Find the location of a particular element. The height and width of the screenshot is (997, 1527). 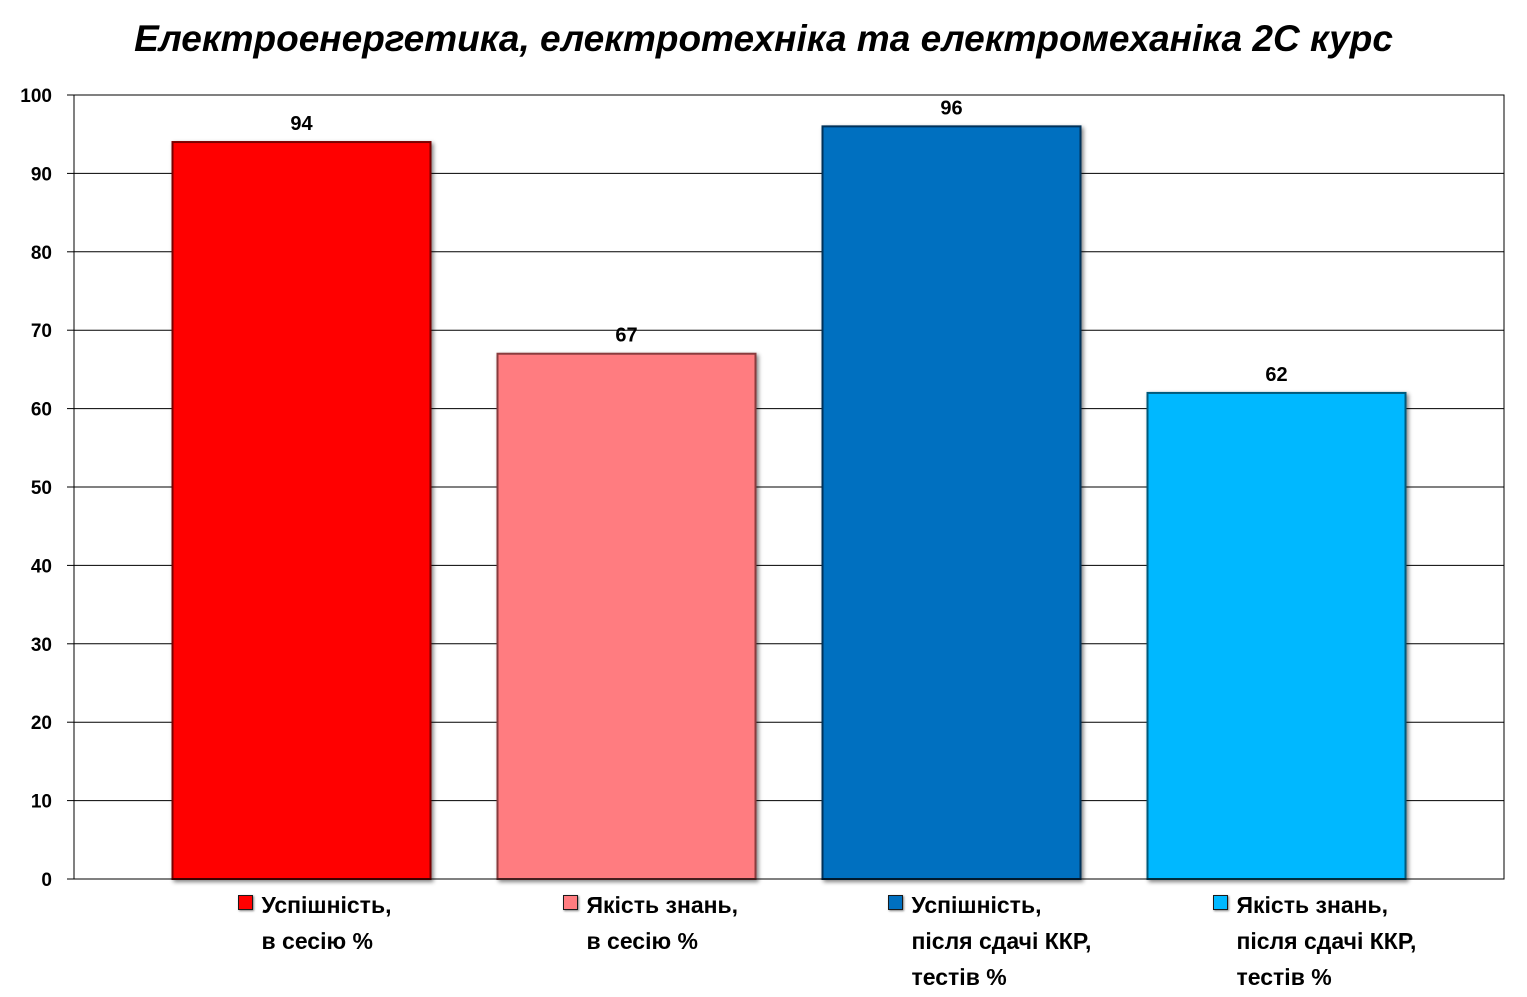

legend-label: Якість знань, в сесію % is located at coordinates (662, 923).